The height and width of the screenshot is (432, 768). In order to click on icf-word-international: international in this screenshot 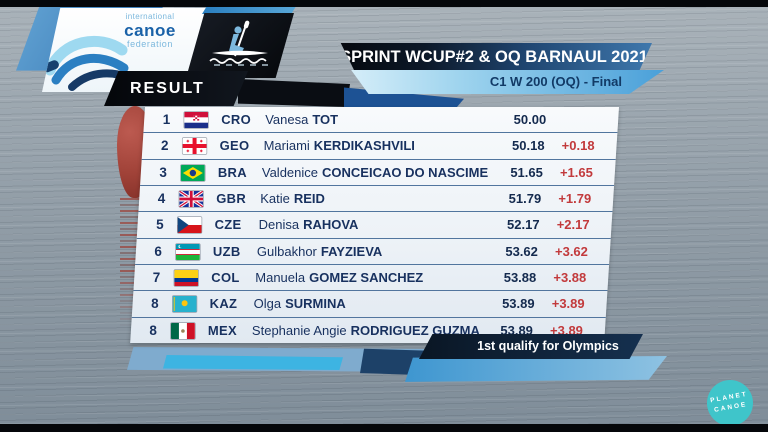, I will do `click(150, 16)`.